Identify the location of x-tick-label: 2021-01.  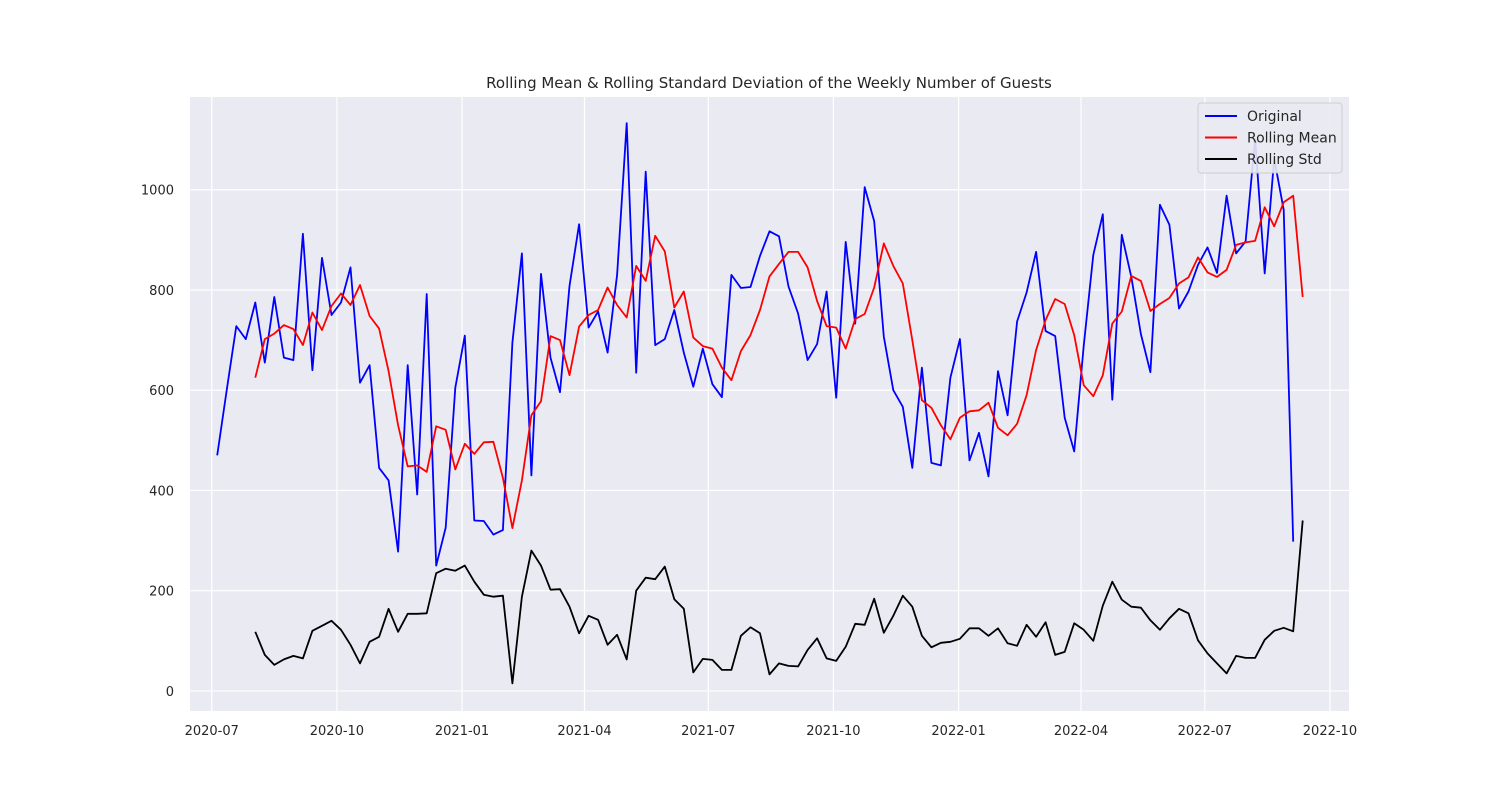
(462, 731).